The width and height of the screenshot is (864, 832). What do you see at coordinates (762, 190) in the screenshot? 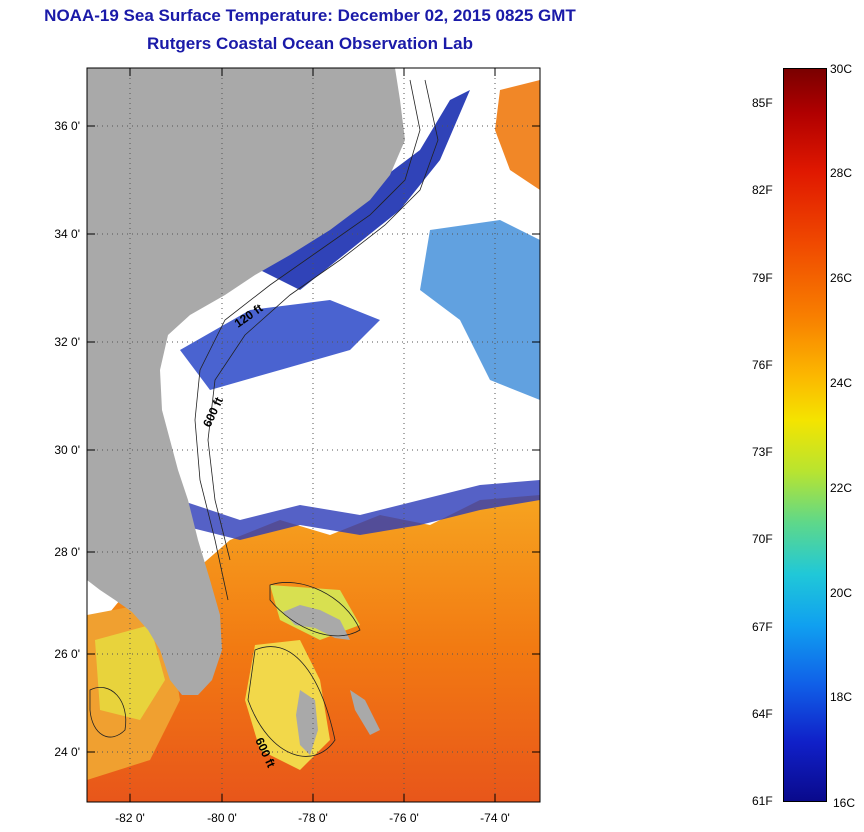
I see `colorbar-f-label: 82F` at bounding box center [762, 190].